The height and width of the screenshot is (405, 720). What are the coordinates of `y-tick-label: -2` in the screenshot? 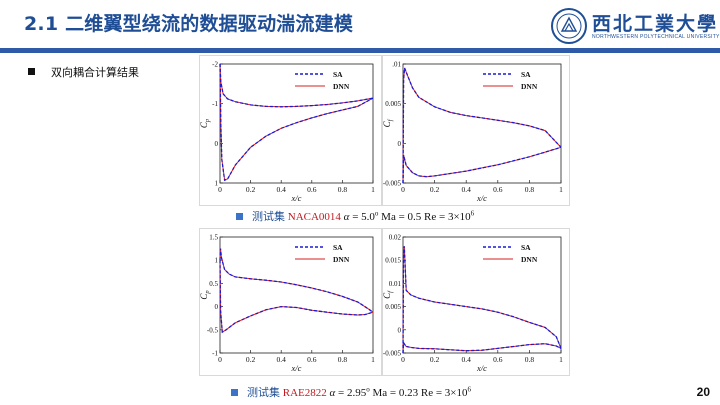 It's located at (215, 65).